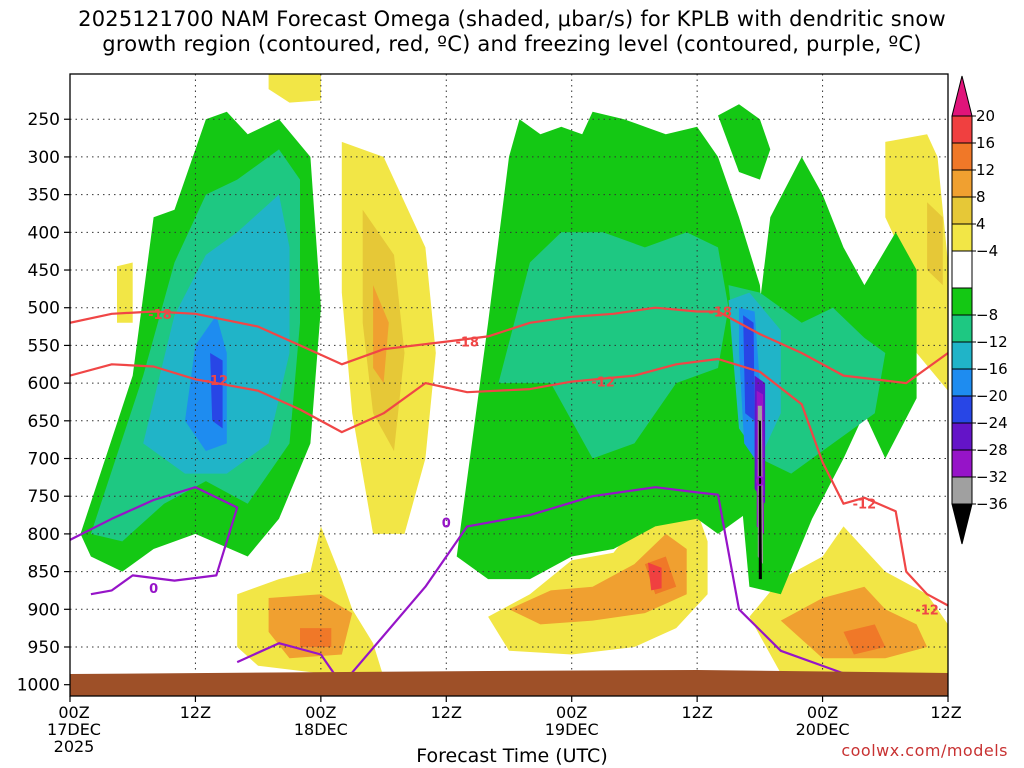  Describe the element at coordinates (195, 712) in the screenshot. I see `x-tick-label-12-0: 12Z` at that location.